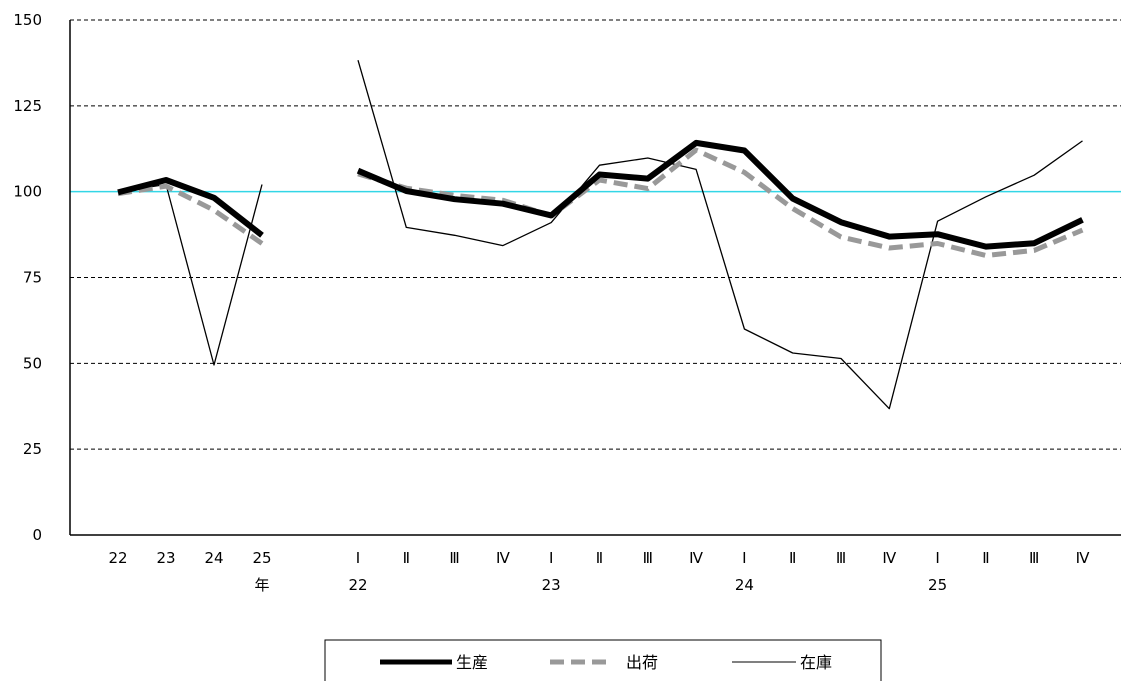 The height and width of the screenshot is (681, 1121). I want to click on x-tick-label-quarter-15: Ⅲ, so click(1034, 558).